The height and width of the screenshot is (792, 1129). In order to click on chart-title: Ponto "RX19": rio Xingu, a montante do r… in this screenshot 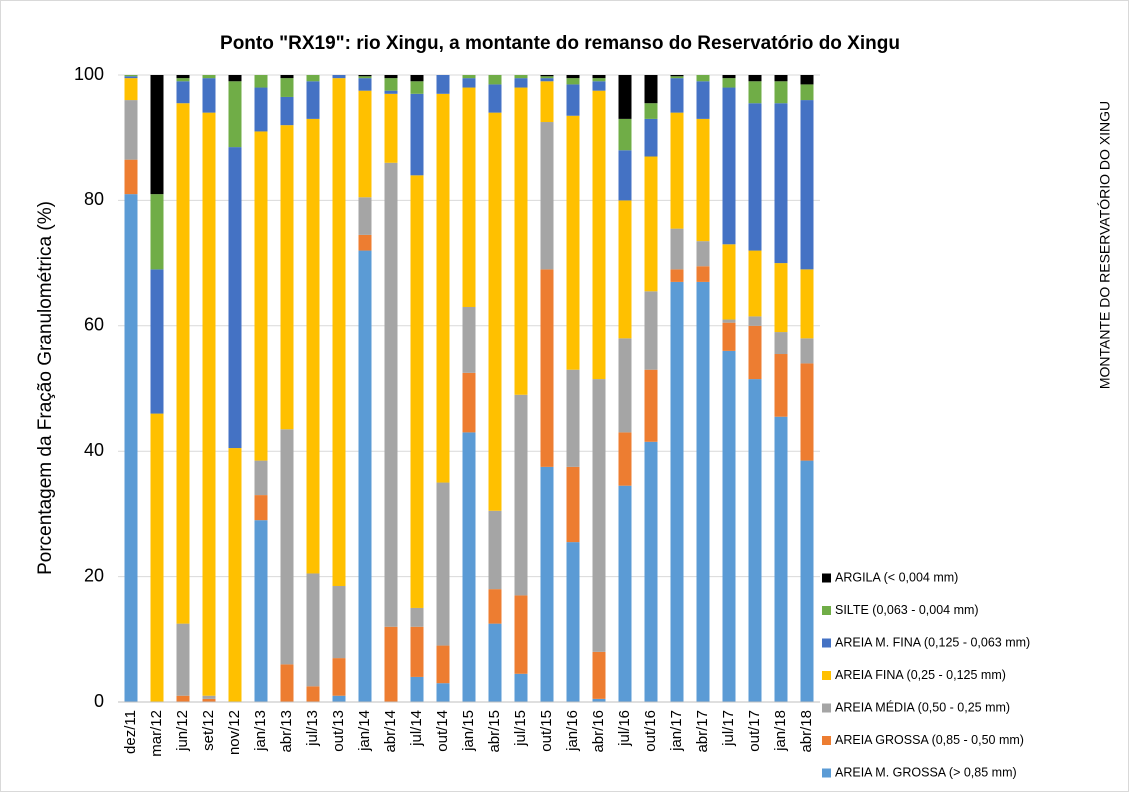, I will do `click(560, 43)`.